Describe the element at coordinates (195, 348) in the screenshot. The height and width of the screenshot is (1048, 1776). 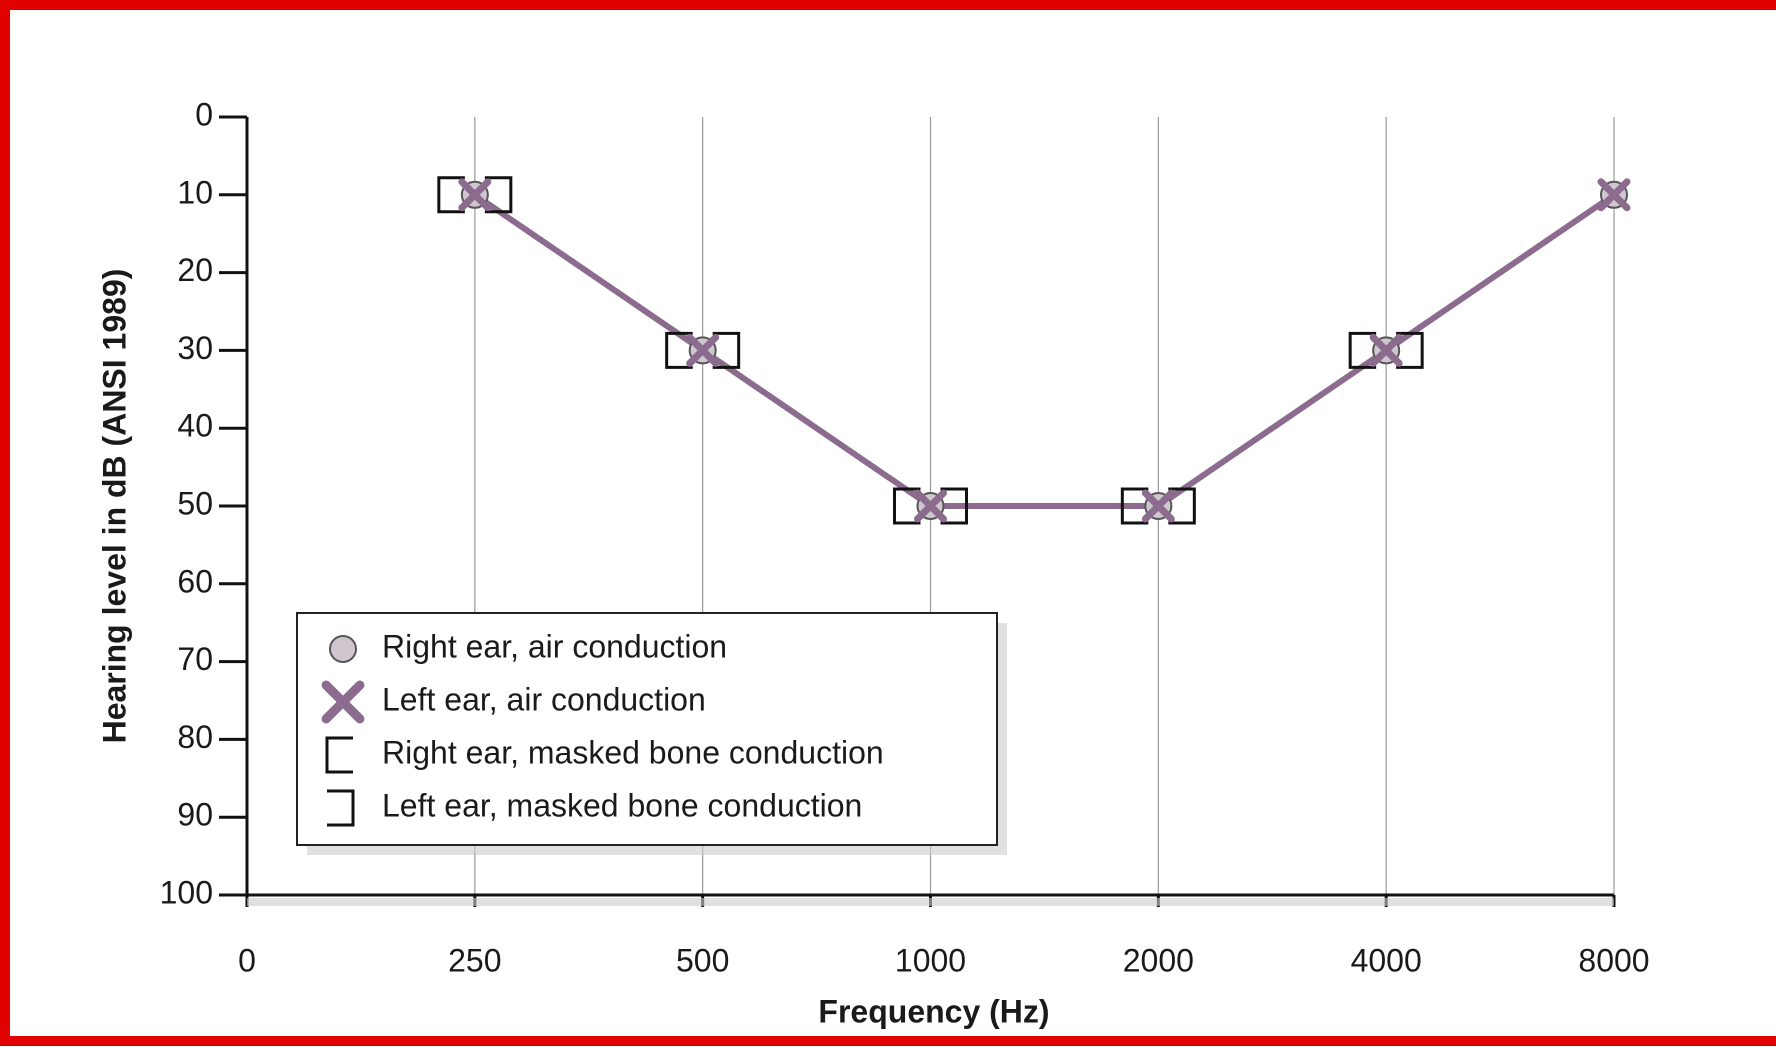
I see `y-tick-label: 30` at that location.